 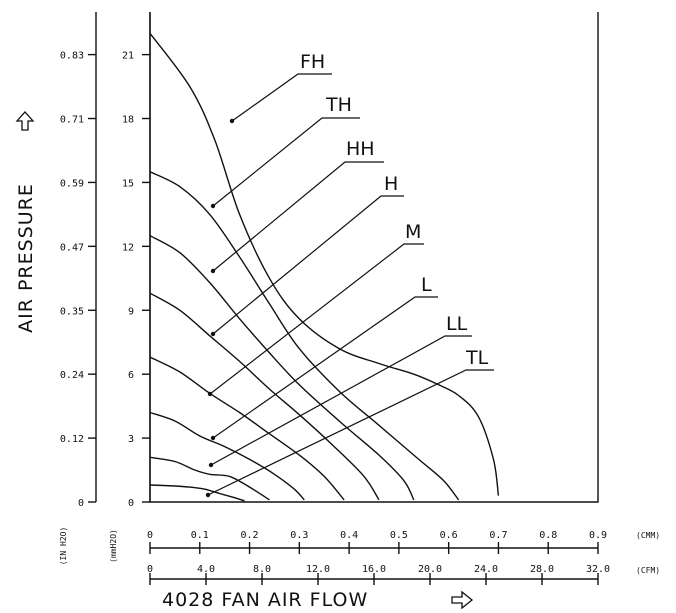 What do you see at coordinates (72, 311) in the screenshot?
I see `y-in-tick-label: 0.35` at bounding box center [72, 311].